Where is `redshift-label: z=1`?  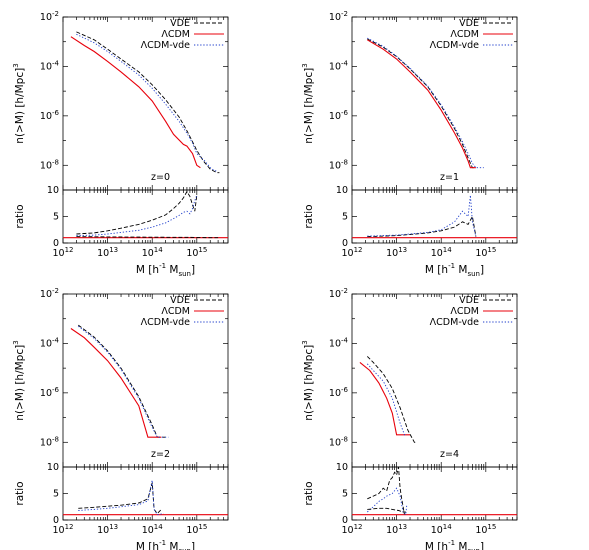 redshift-label: z=1 is located at coordinates (449, 177).